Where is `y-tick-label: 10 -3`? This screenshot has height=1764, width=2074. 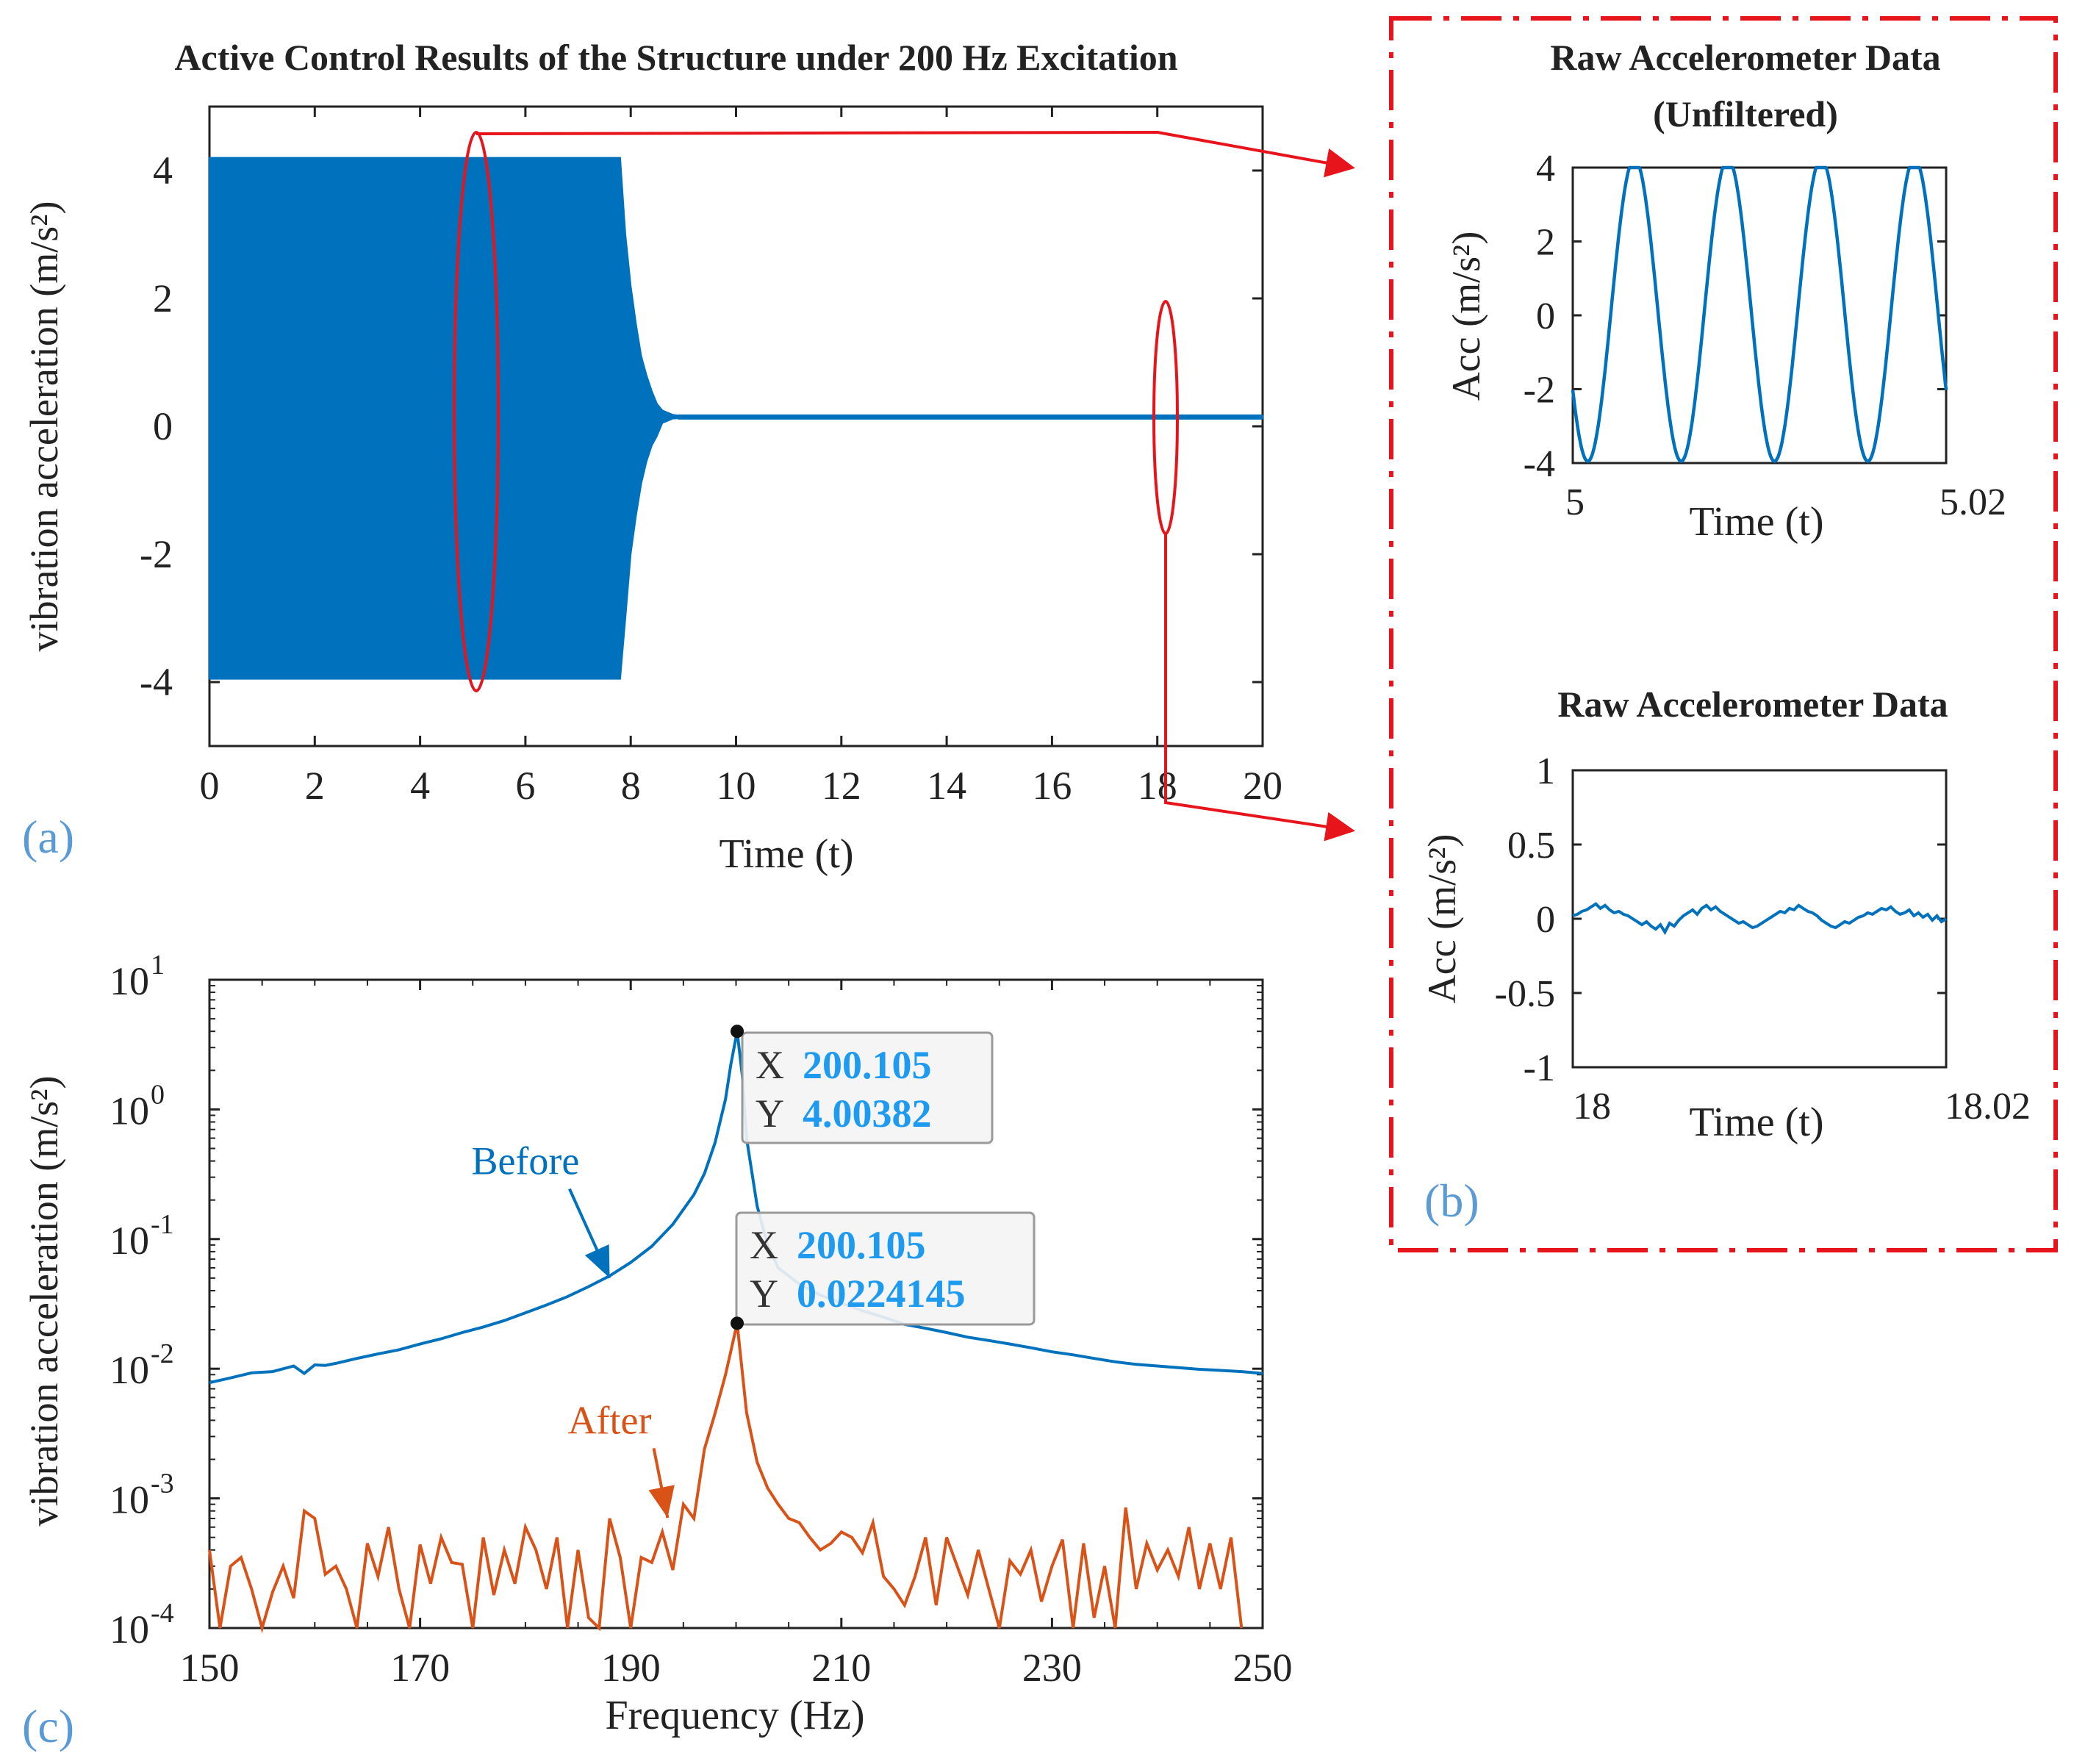 y-tick-label: 10 -3 is located at coordinates (142, 1495).